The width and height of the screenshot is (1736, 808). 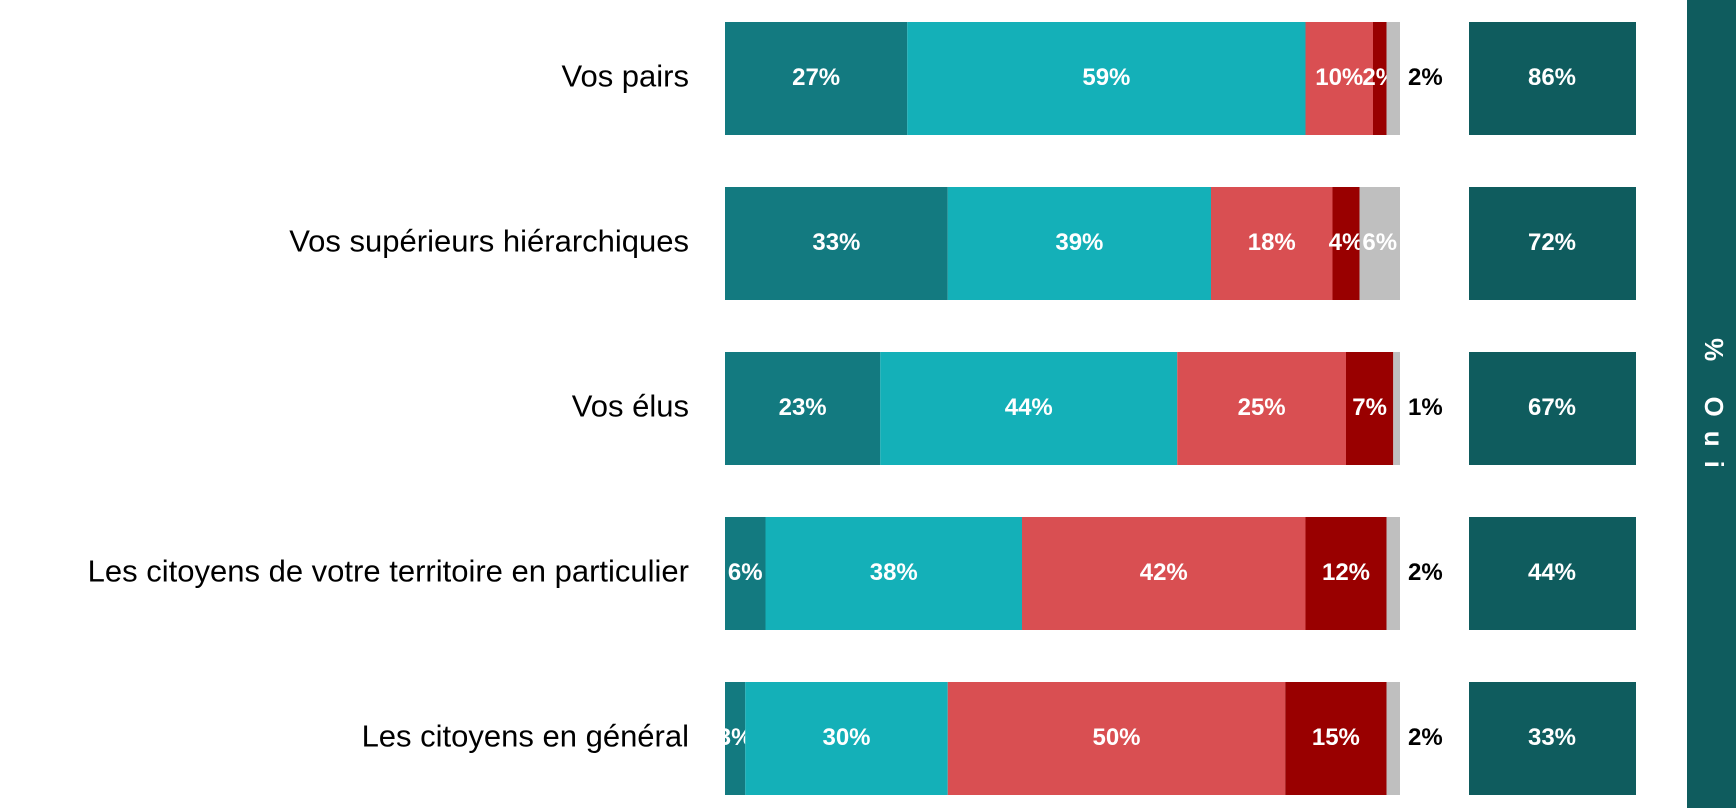 I want to click on value-label: 12%, so click(x=1346, y=572).